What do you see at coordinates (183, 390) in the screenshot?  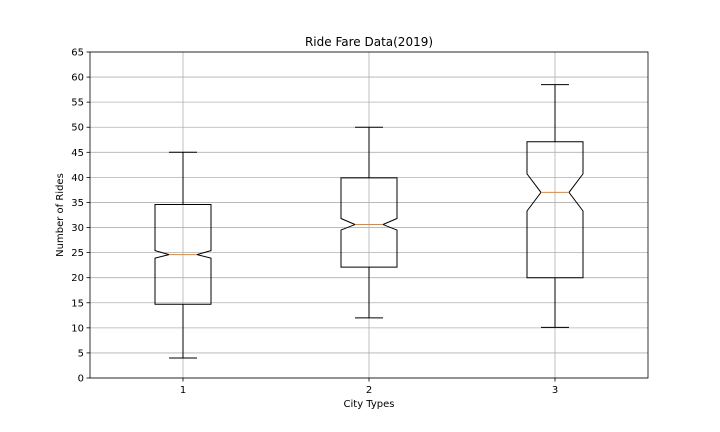 I see `x-tick-label: 1` at bounding box center [183, 390].